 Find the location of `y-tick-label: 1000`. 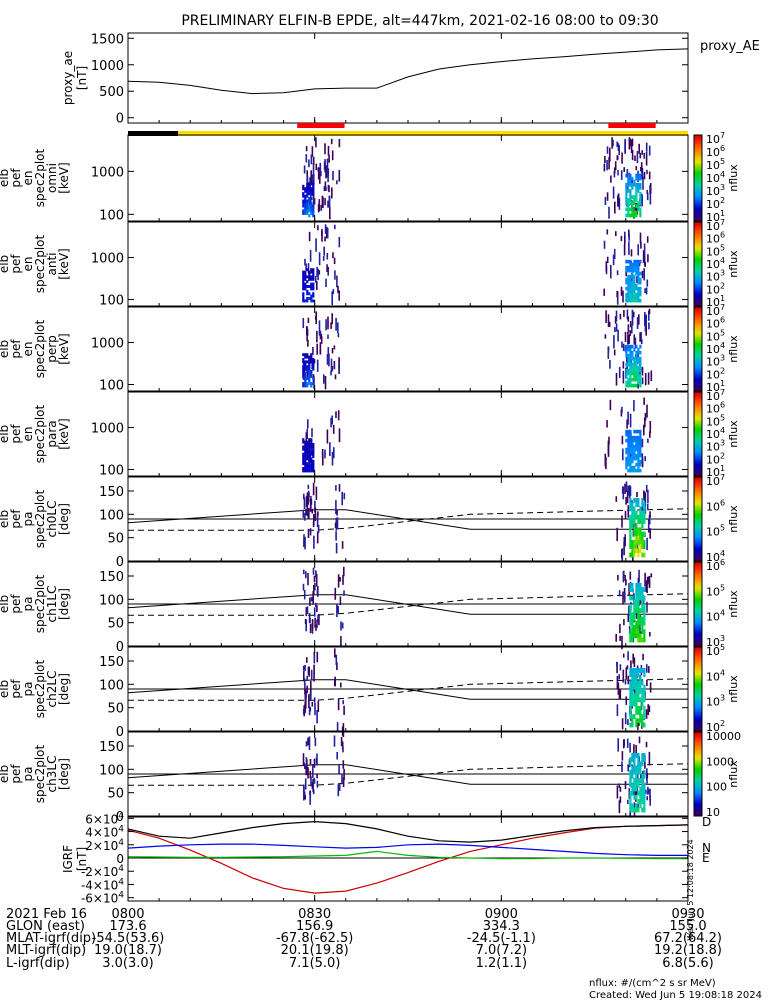

y-tick-label: 1000 is located at coordinates (107, 428).